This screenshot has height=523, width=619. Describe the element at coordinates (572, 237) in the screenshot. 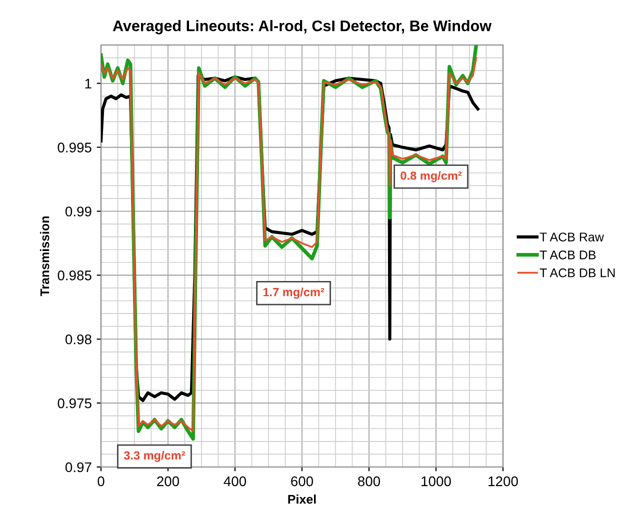

I see `legend-label: T ACB Raw` at that location.